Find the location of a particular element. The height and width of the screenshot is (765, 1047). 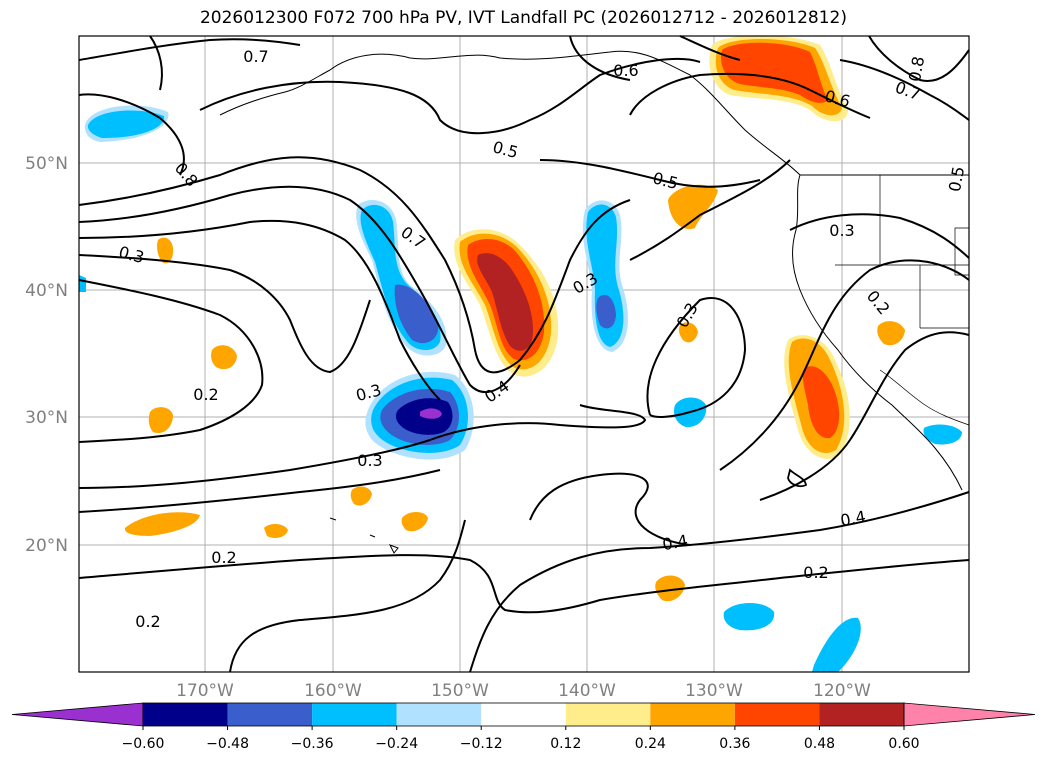

contour-0-8-west is located at coordinates (131, 134).